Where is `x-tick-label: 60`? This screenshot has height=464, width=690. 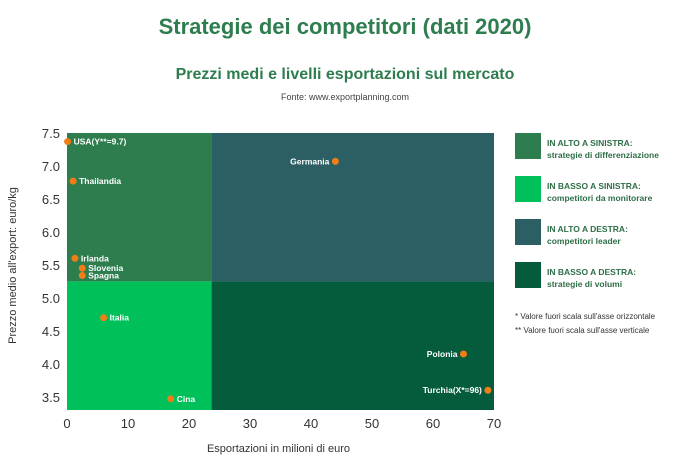
x-tick-label: 60 is located at coordinates (433, 423).